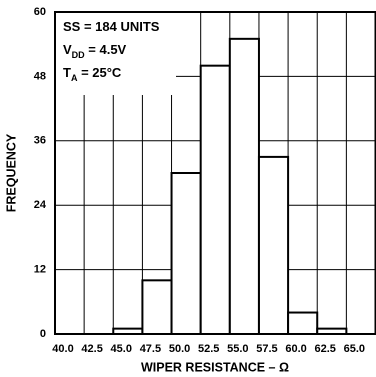  What do you see at coordinates (266, 349) in the screenshot?
I see `x-tick-label: 57.5` at bounding box center [266, 349].